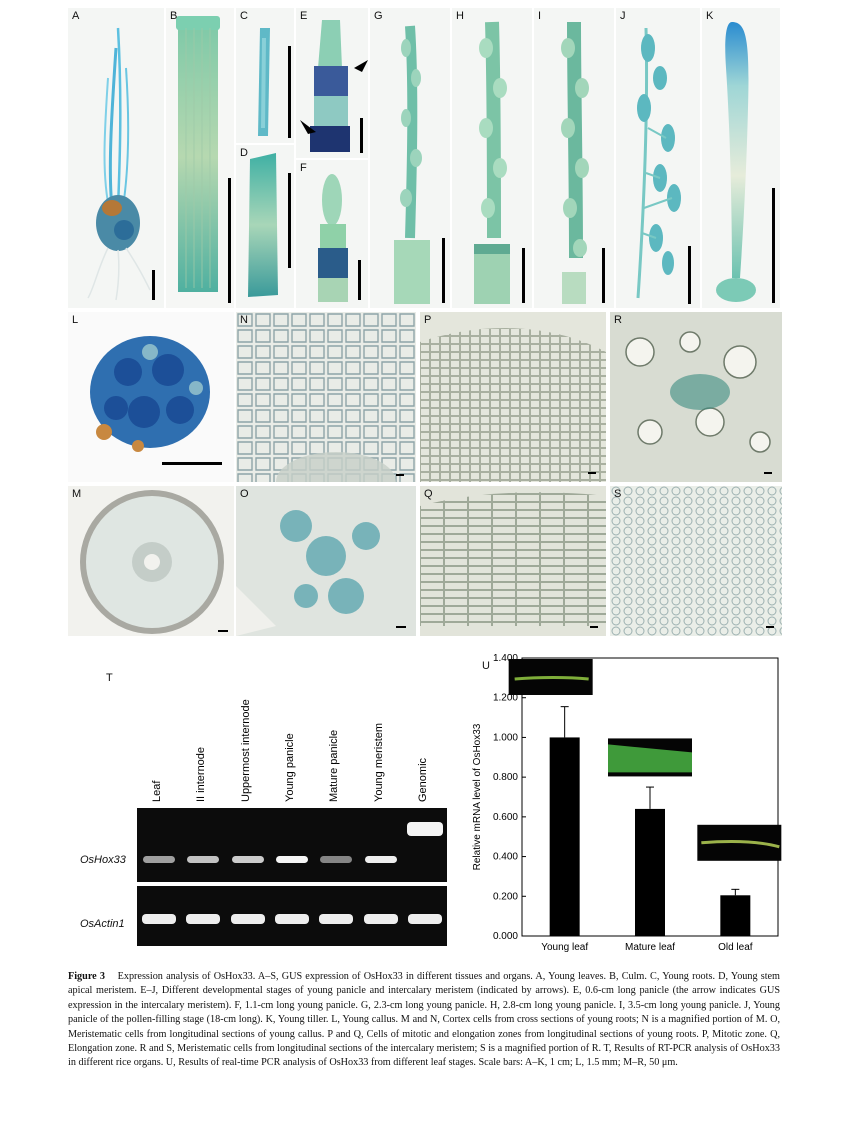  Describe the element at coordinates (505, 777) in the screenshot. I see `y-tick-label: 0.800` at that location.